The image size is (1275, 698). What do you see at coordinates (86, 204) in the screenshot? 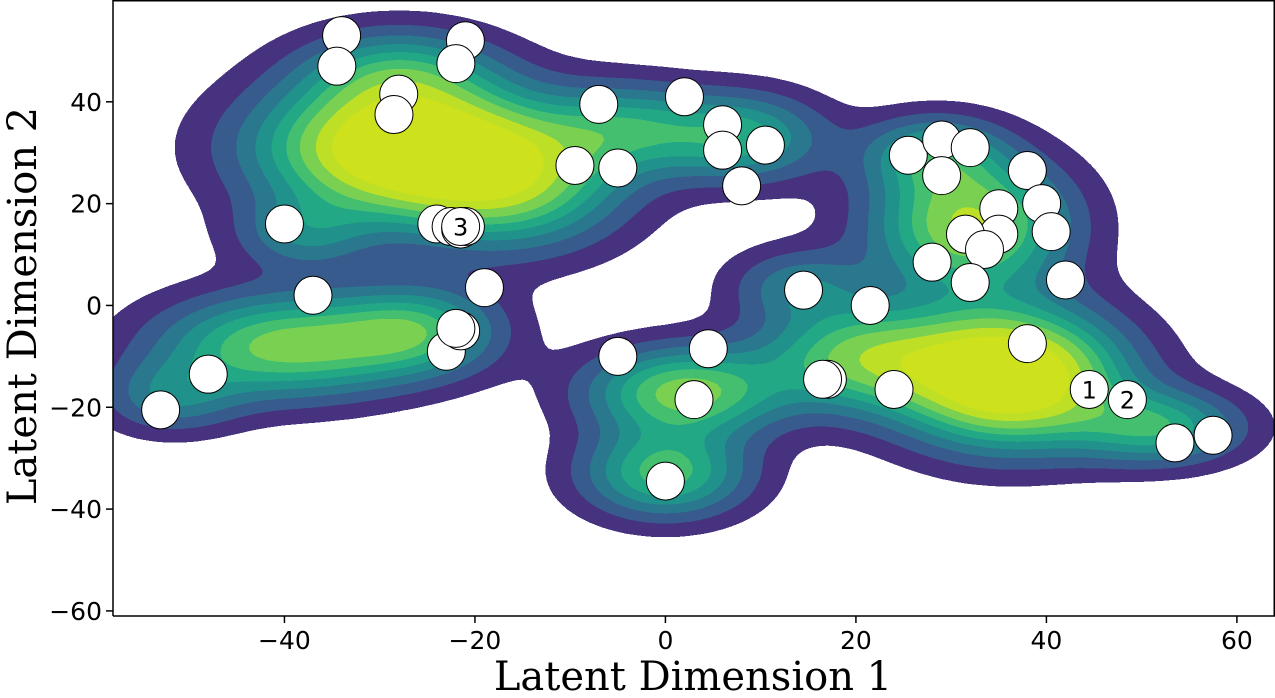
I see `y-tick-label: 20` at bounding box center [86, 204].